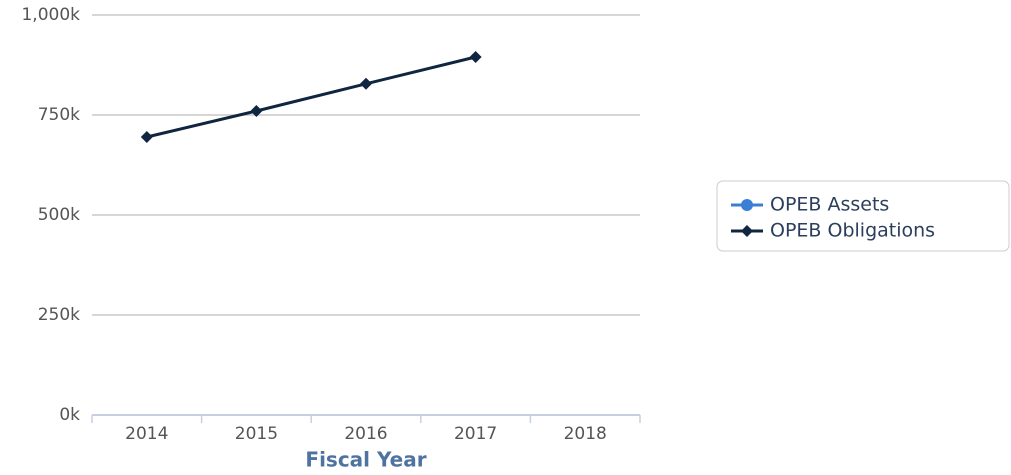 The width and height of the screenshot is (1011, 475). I want to click on legend-label: OPEB Assets, so click(829, 205).